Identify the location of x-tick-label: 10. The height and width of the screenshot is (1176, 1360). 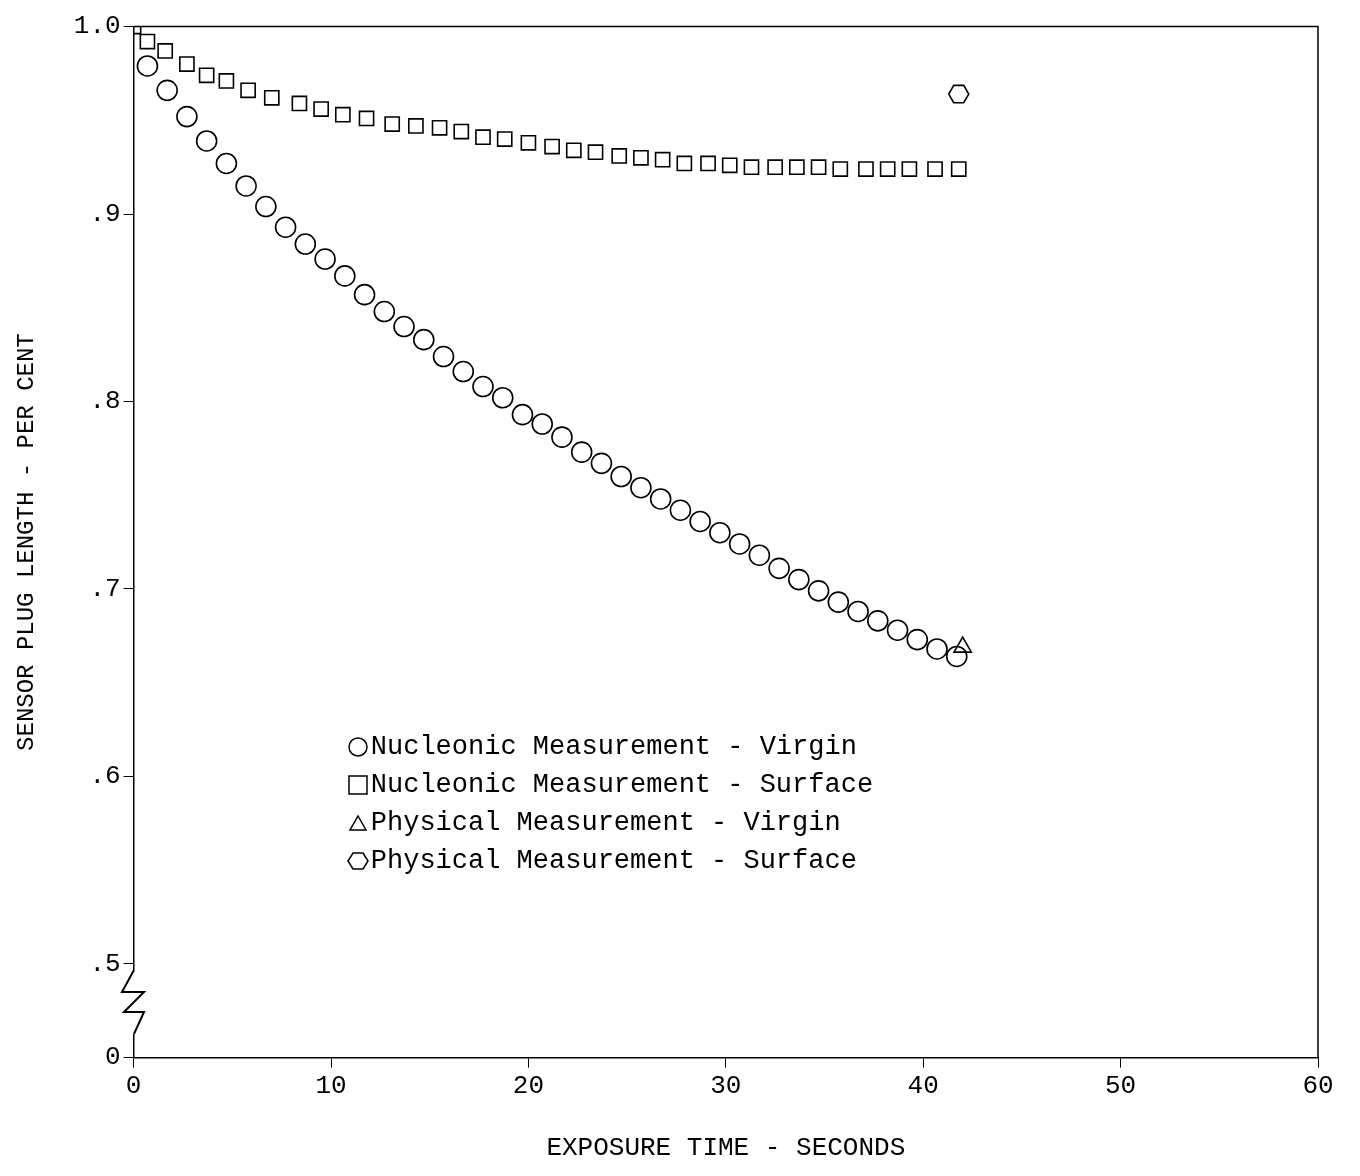
(331, 1086).